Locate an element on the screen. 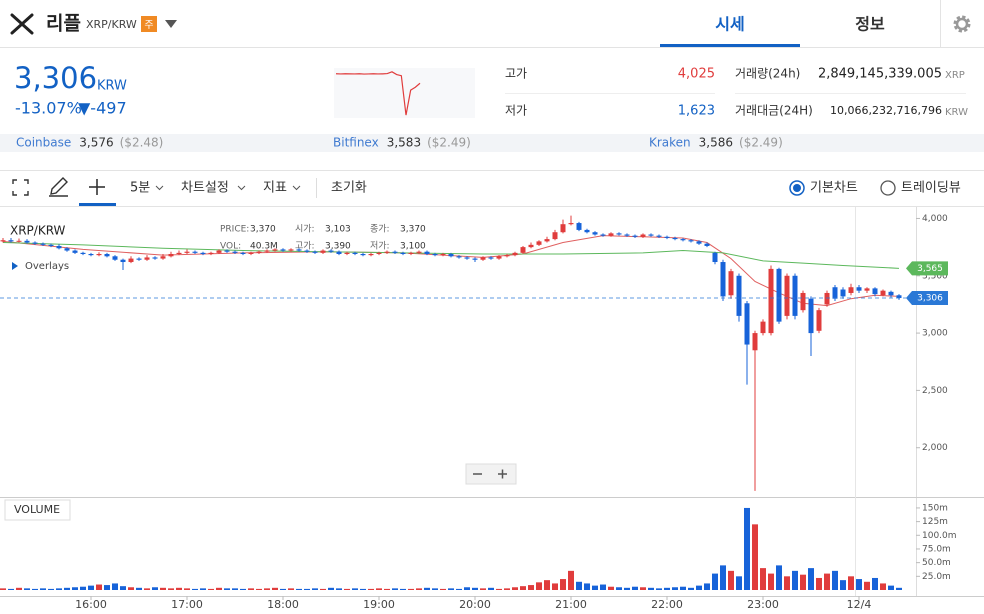 Image resolution: width=984 pixels, height=614 pixels. radio-dot is located at coordinates (797, 188).